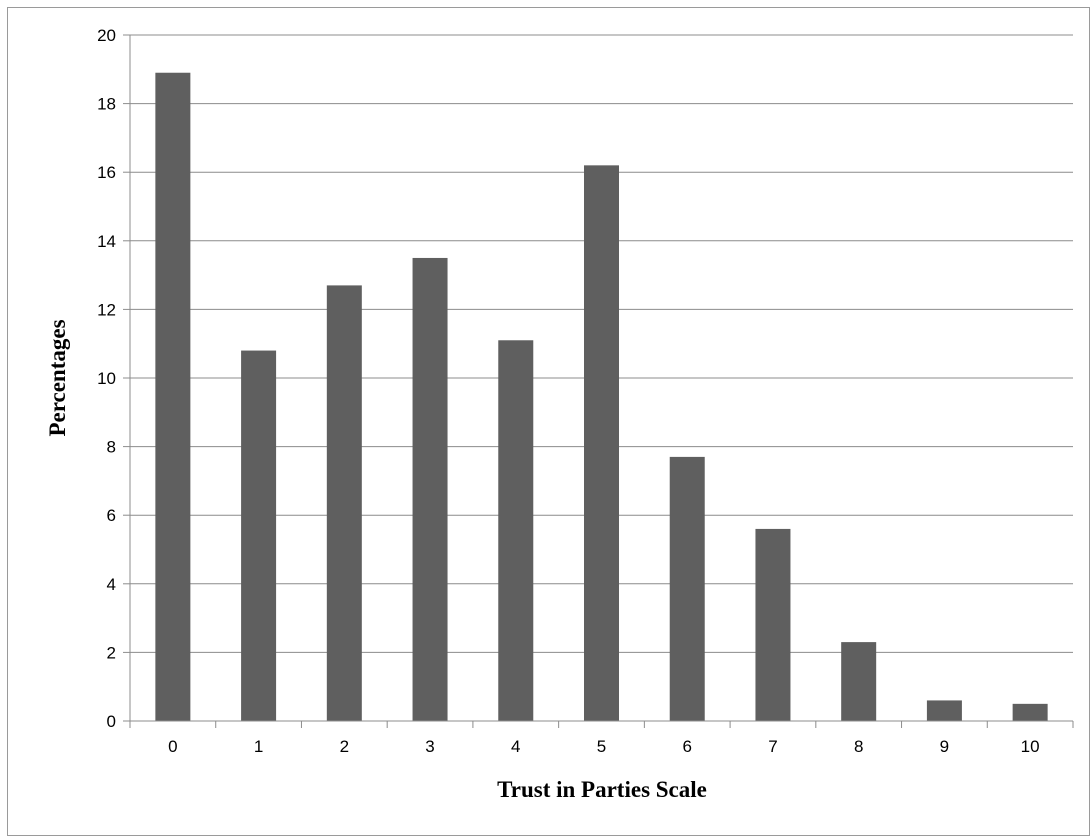 Image resolution: width=1092 pixels, height=838 pixels. Describe the element at coordinates (602, 789) in the screenshot. I see `x-axis-title: Trust in Parties Scale` at that location.